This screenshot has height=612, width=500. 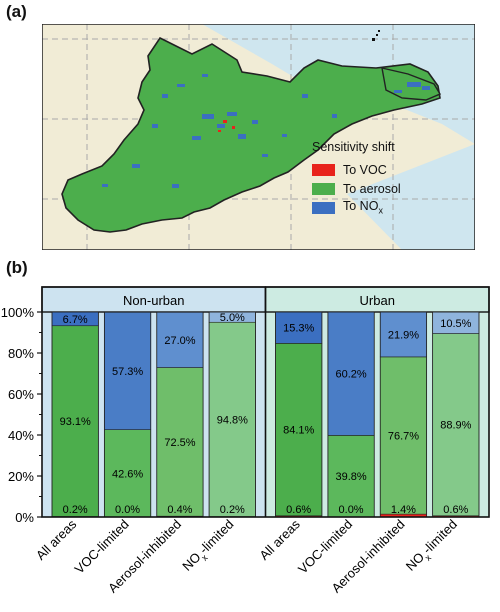 What do you see at coordinates (403, 515) in the screenshot?
I see `bar-segment-voc` at bounding box center [403, 515].